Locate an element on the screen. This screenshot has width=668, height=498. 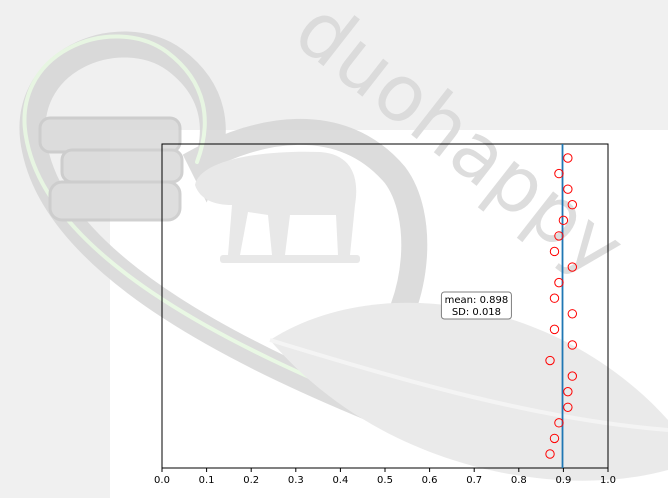
x-tick-label: 0.6 is located at coordinates (430, 480).